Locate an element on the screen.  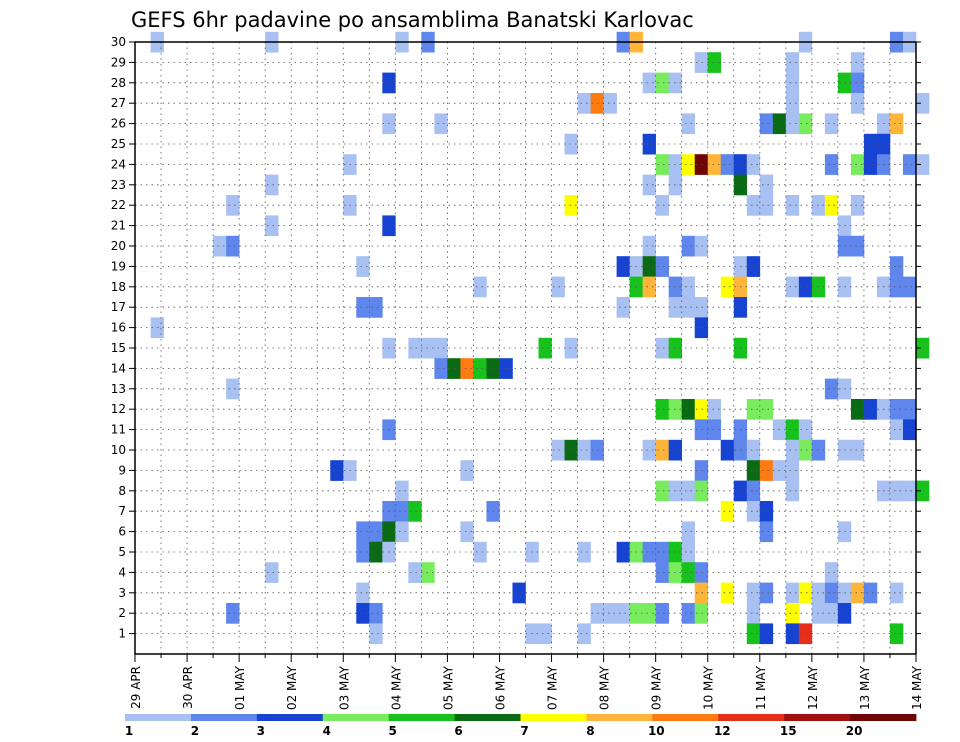
y-tick-label: 8 is located at coordinates (122, 491).